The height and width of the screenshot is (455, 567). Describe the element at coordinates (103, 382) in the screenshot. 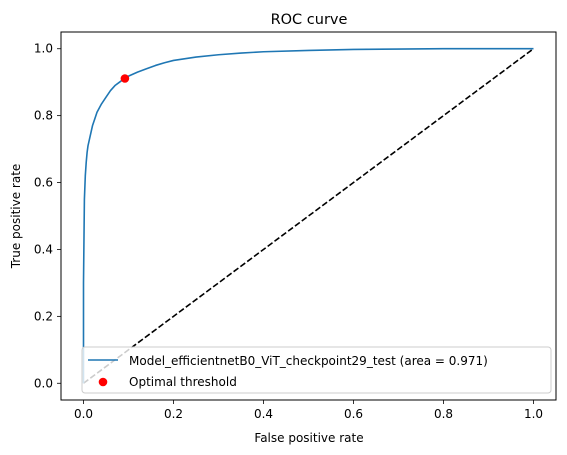

I see `legend-marker-swatch` at that location.